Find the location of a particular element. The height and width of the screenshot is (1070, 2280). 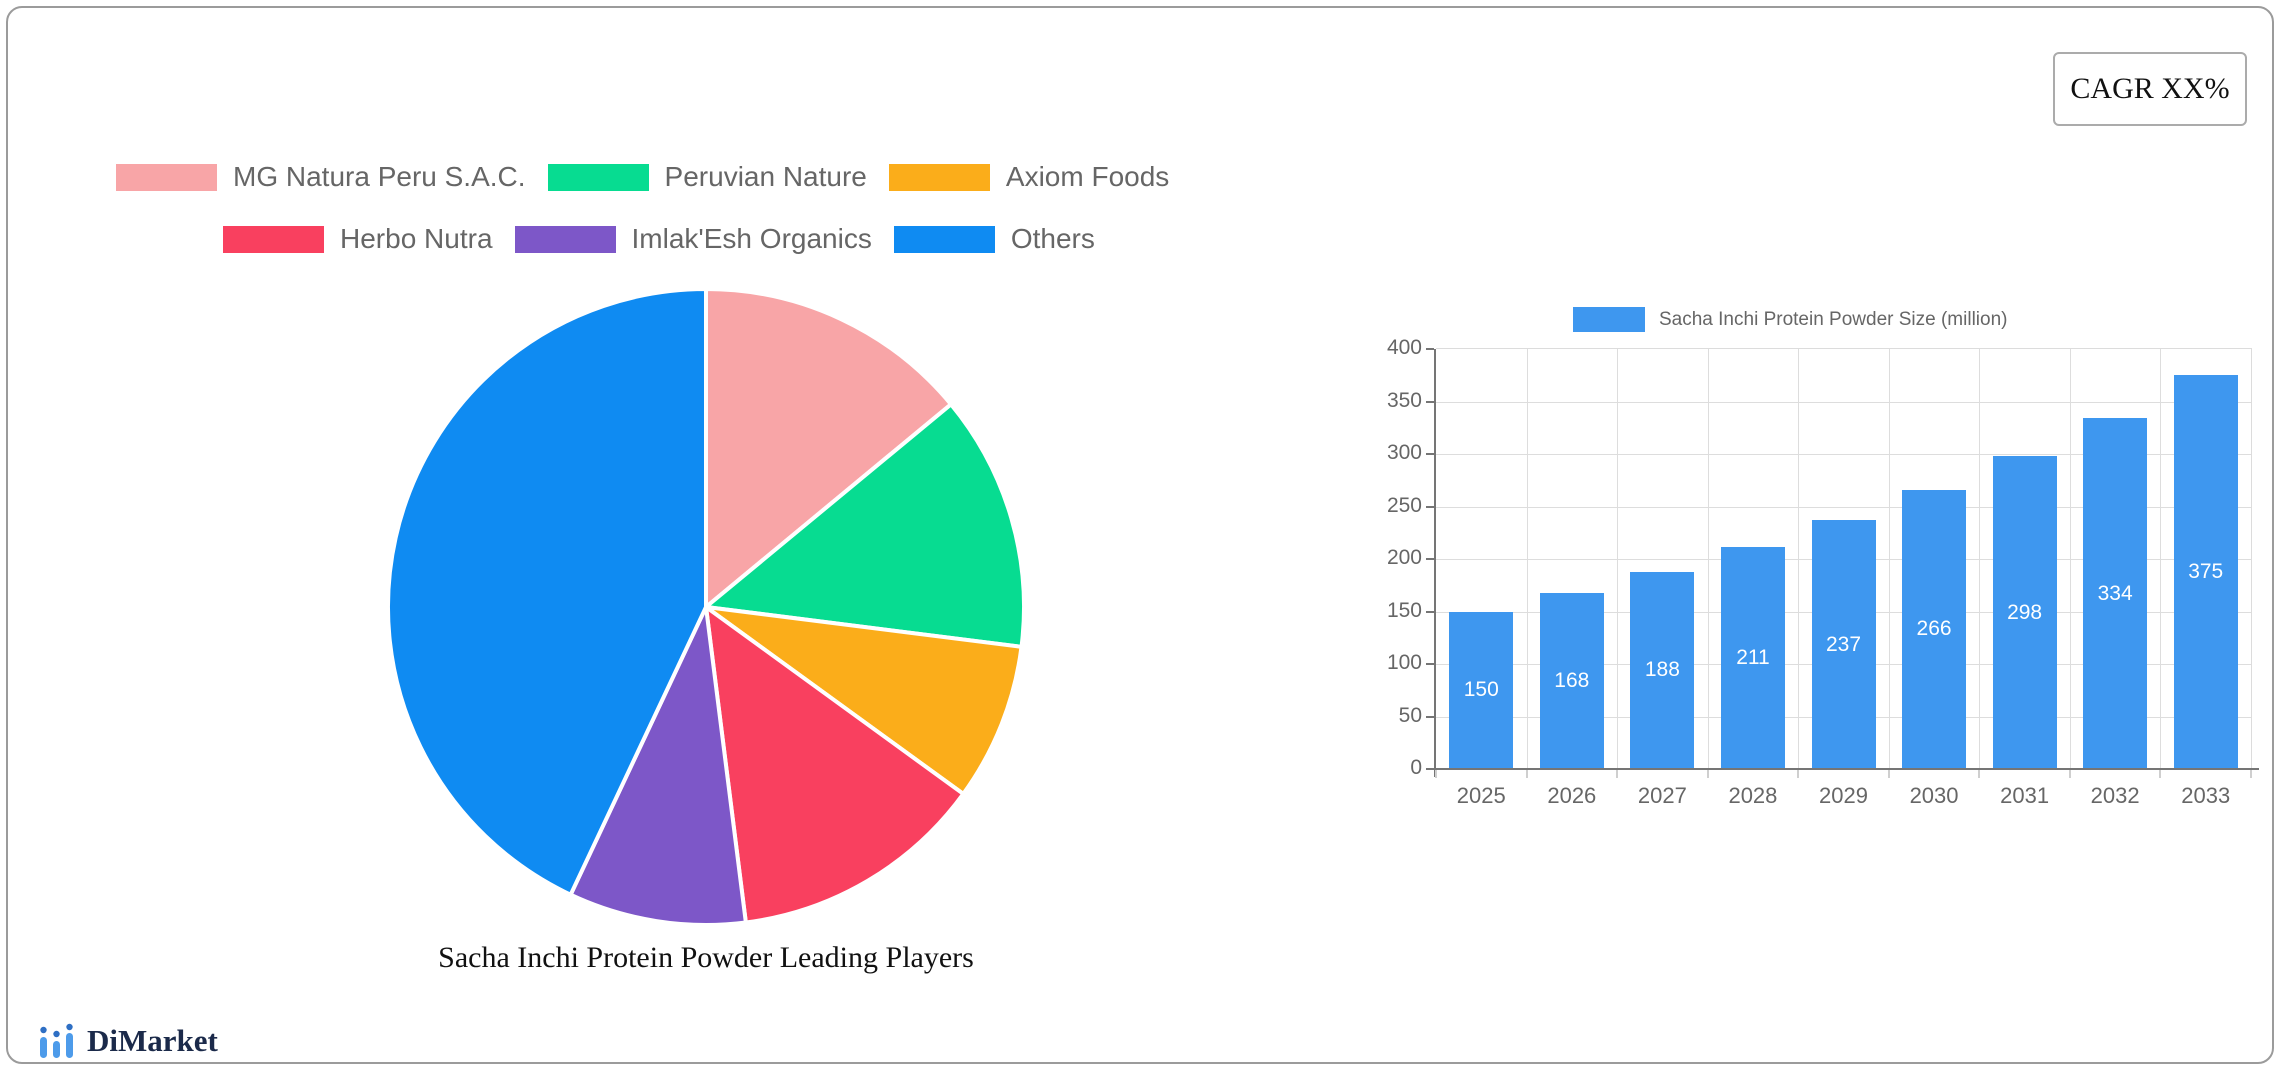

x-axis-label-2027: 2027 is located at coordinates (1662, 795).